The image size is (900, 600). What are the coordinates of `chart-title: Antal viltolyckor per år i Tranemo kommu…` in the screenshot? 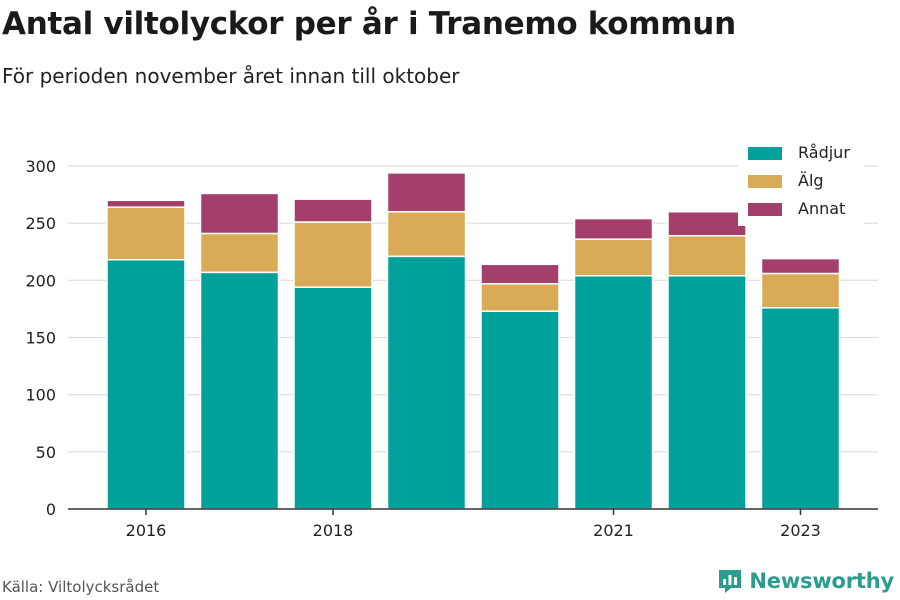 It's located at (369, 24).